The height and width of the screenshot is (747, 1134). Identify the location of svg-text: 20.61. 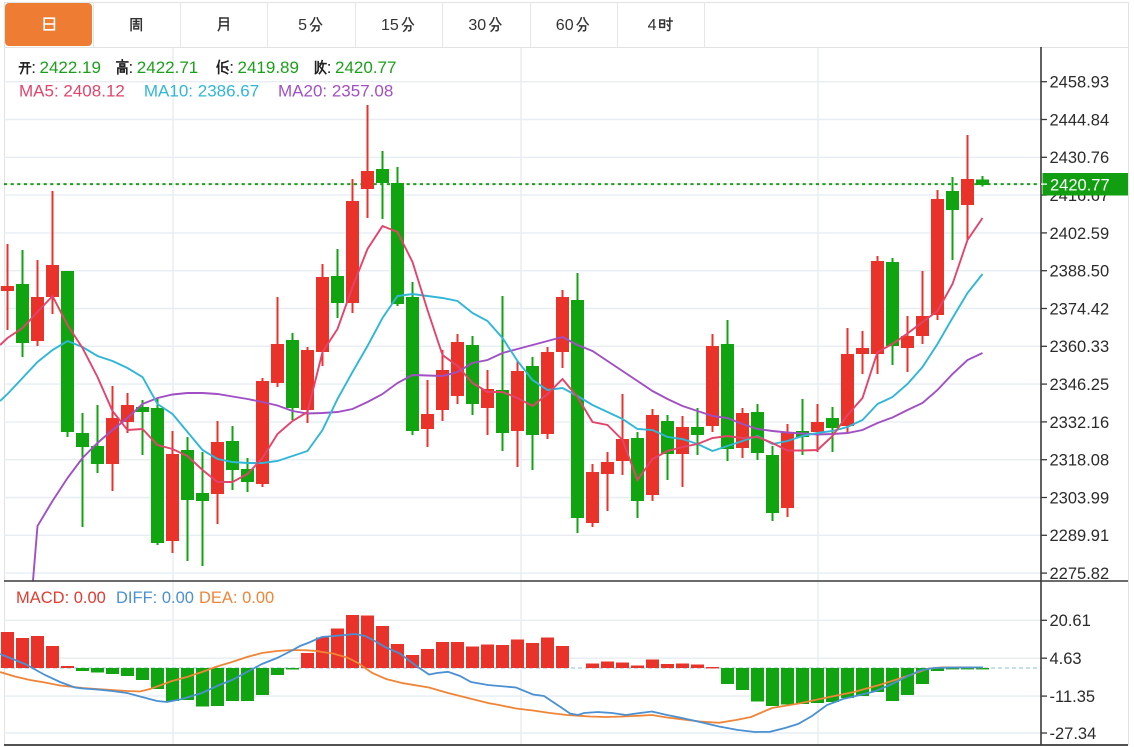
(1070, 621).